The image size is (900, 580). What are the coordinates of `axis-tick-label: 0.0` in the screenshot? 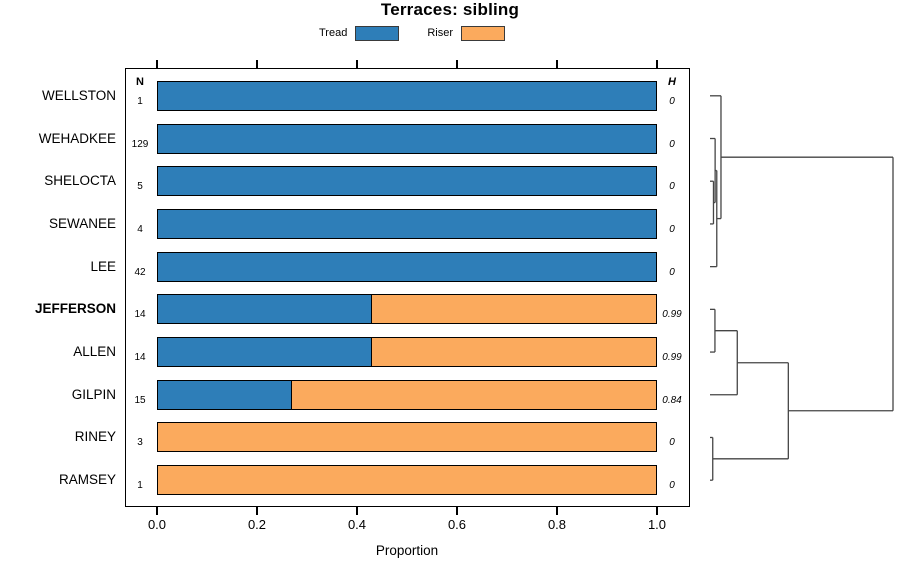 It's located at (157, 524).